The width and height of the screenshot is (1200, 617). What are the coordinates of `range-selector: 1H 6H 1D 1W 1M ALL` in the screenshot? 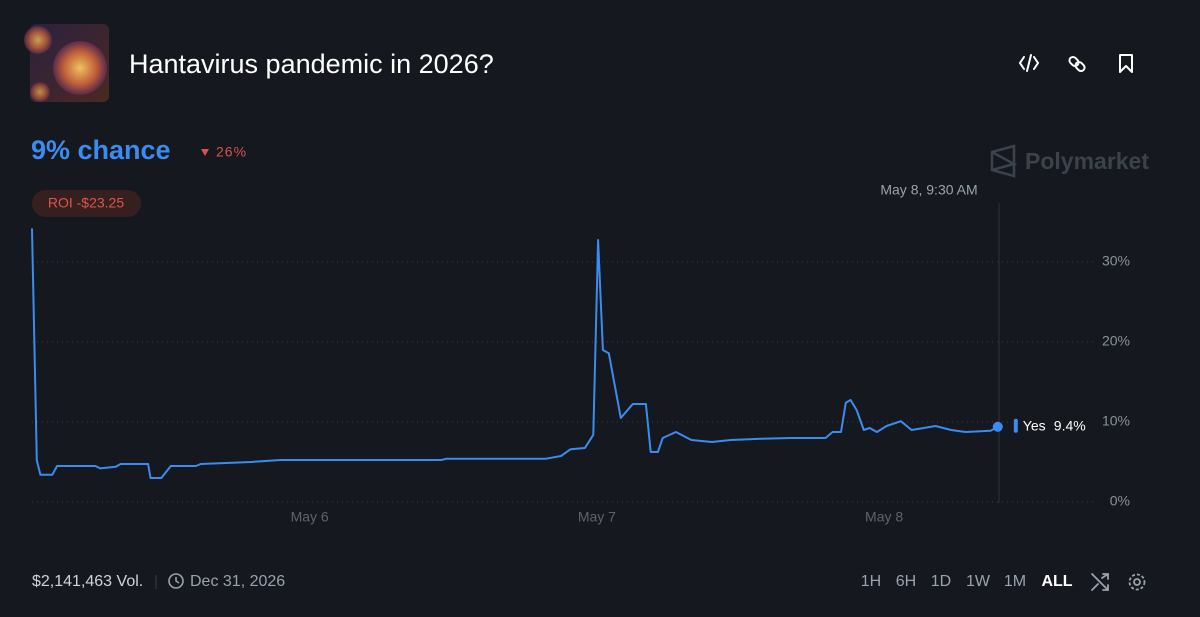 It's located at (967, 581).